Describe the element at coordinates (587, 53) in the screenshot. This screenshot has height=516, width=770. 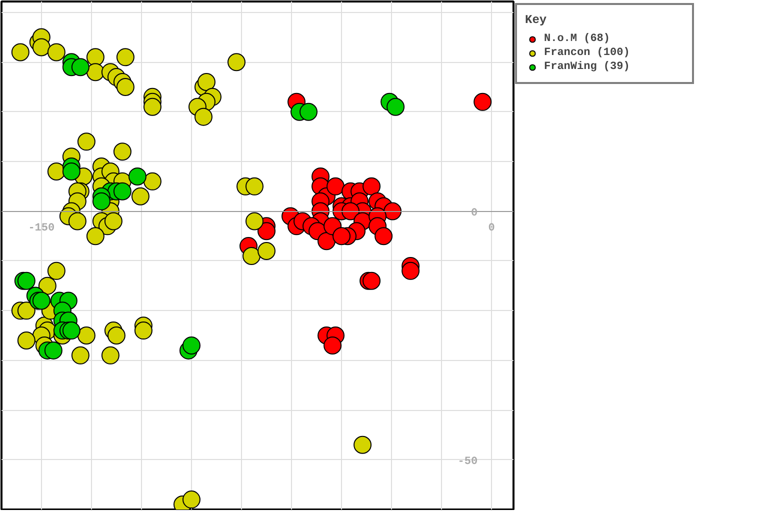
I see `legend-label: Francon (100)` at that location.